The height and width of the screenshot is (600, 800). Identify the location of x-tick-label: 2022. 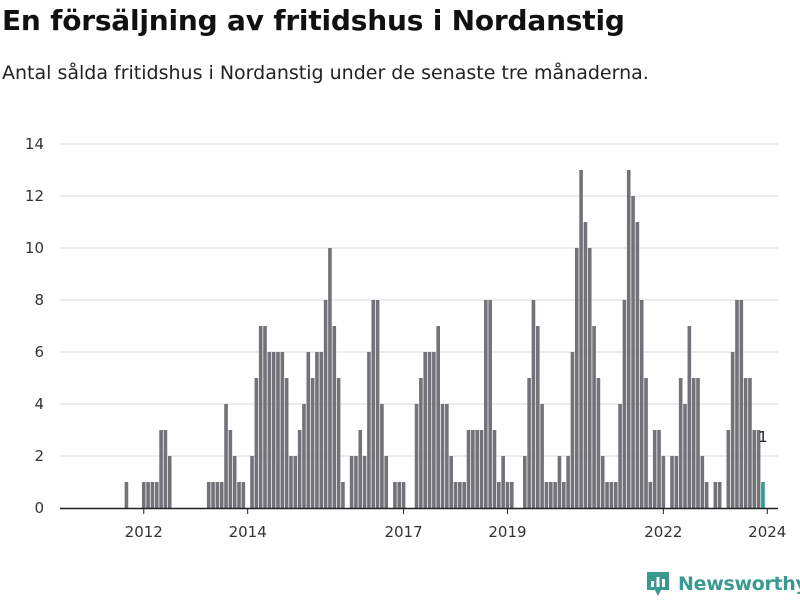
(663, 532).